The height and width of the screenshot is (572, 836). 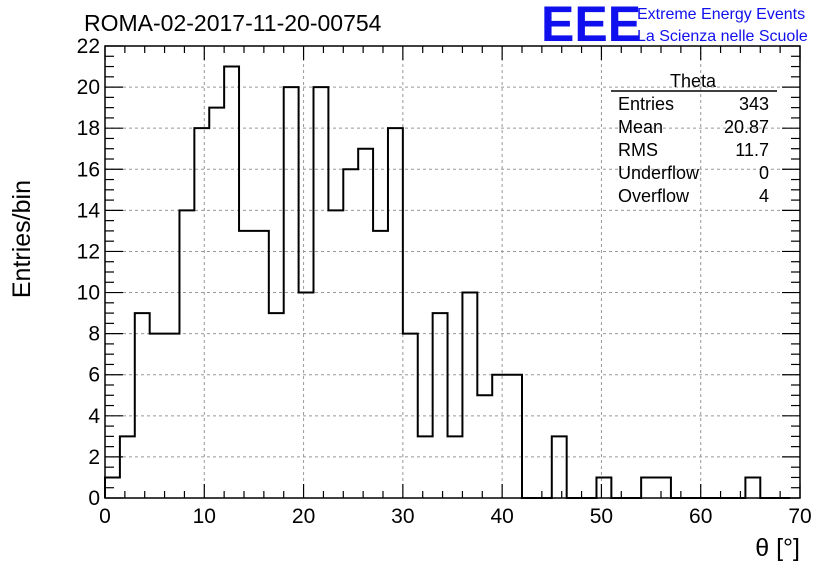 I want to click on y-tick-label-0: 0, so click(x=94, y=498).